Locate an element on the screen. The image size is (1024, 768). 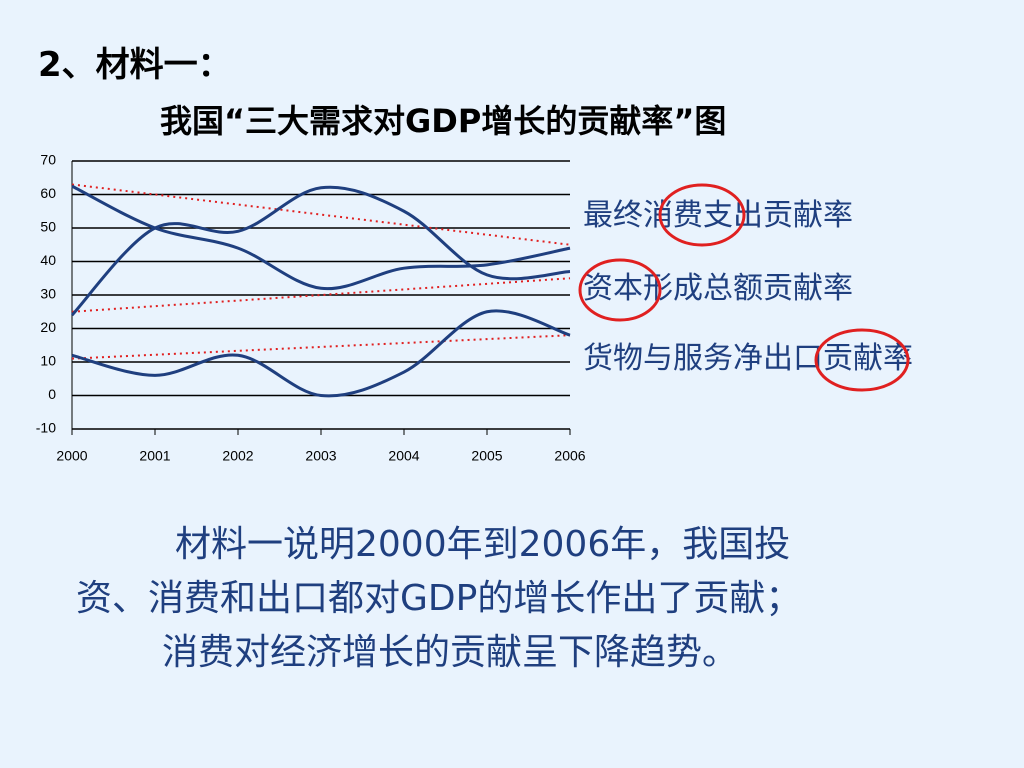
x-tick-label: 2005 is located at coordinates (486, 456).